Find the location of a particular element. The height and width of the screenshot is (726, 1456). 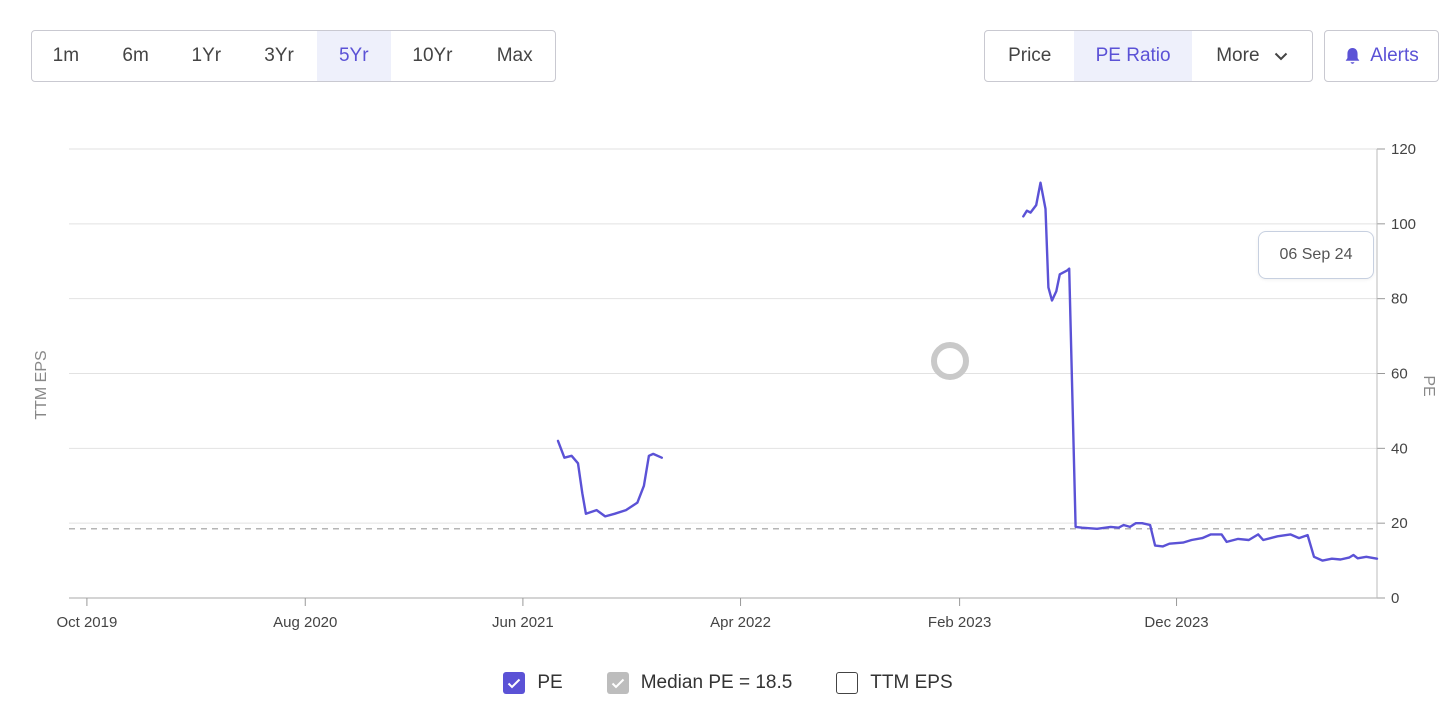

y-tick-label: 80 is located at coordinates (1399, 299).